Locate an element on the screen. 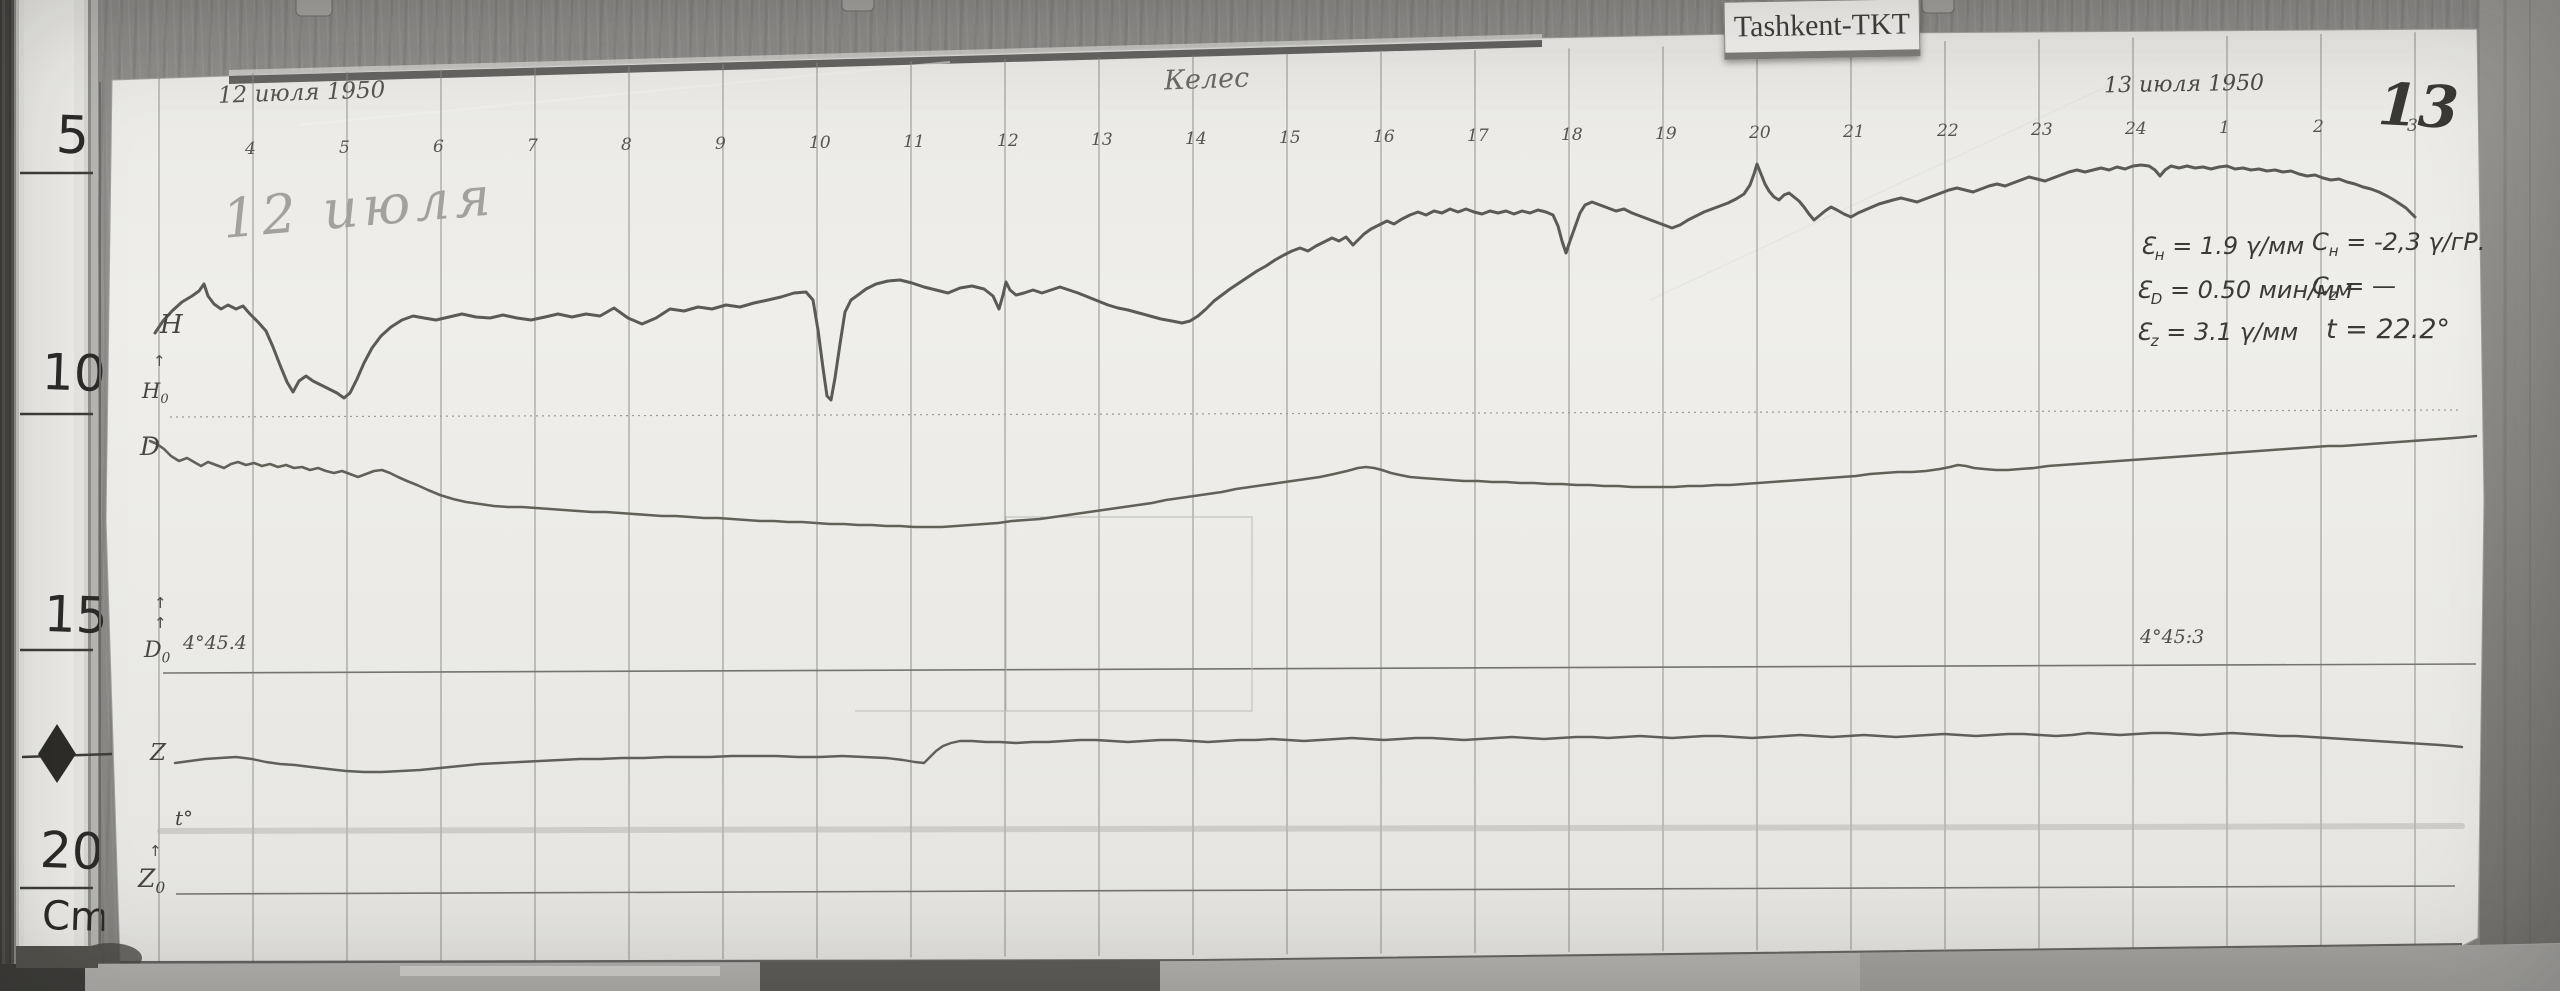  paper-top-edge-shadow is located at coordinates (885, 62).